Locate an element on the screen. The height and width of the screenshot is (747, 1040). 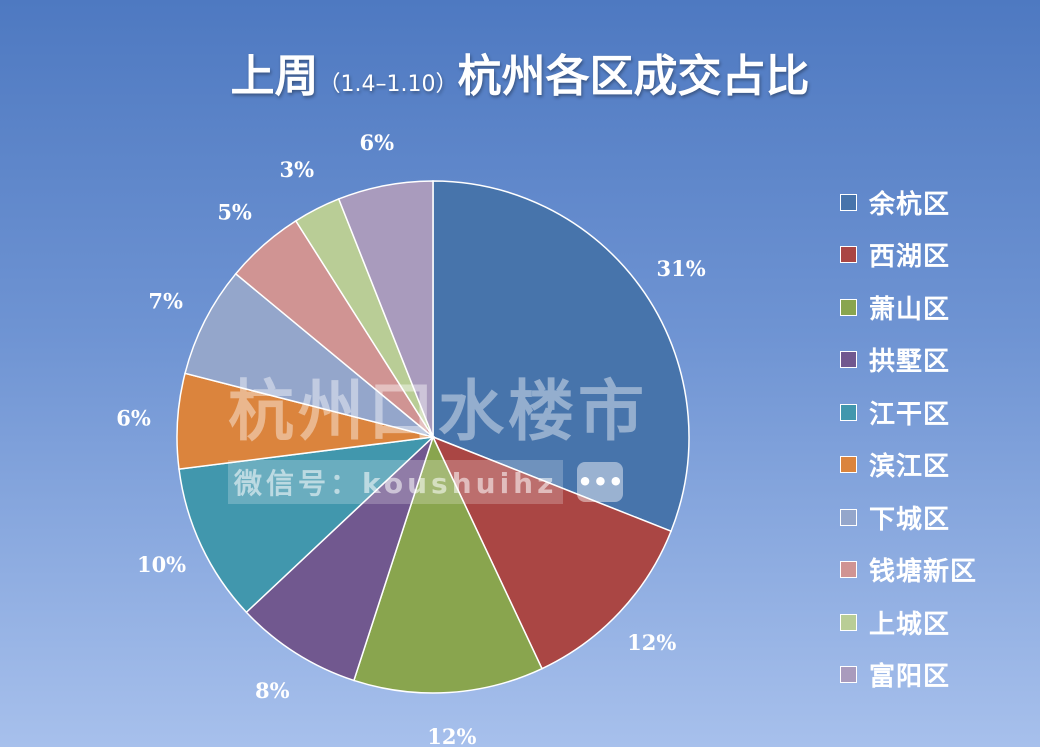
legend-label-2: 萧山区 is located at coordinates (910, 309).